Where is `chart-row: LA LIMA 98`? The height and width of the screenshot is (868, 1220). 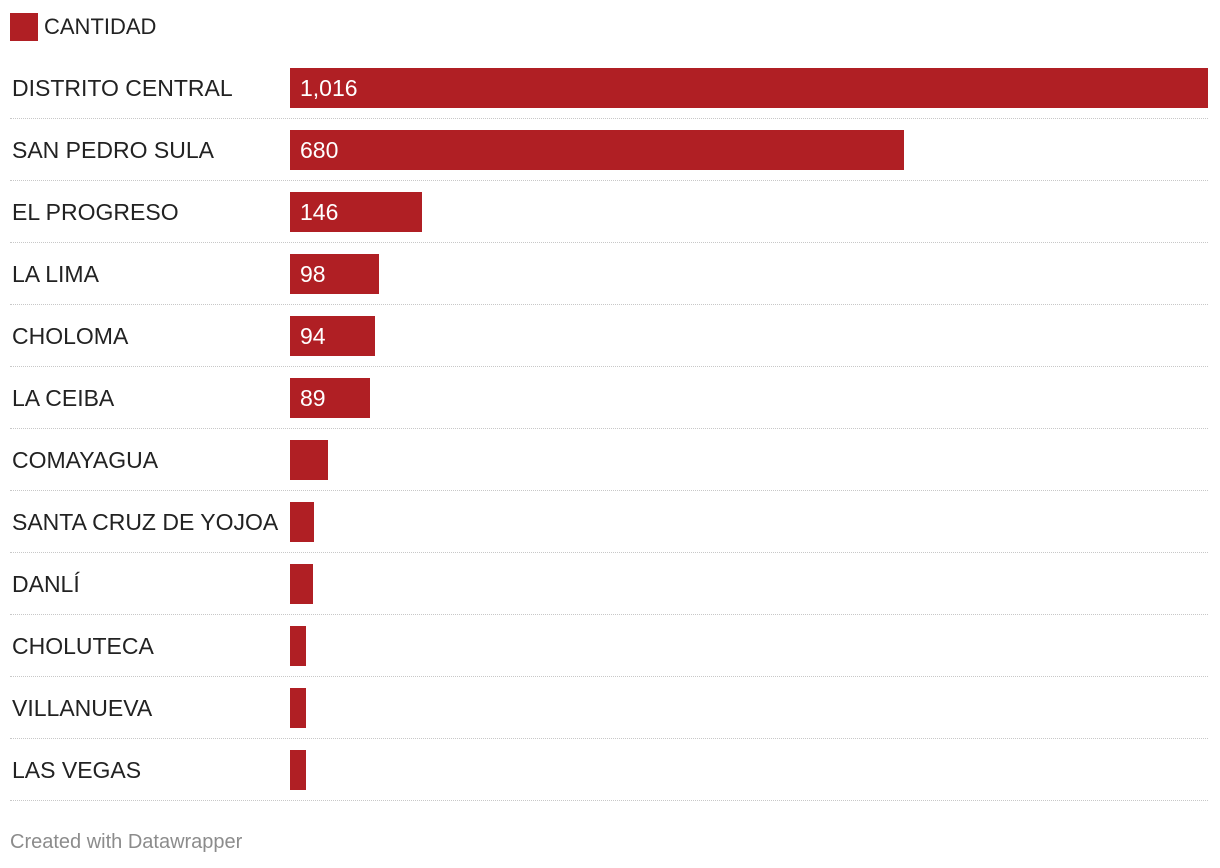 chart-row: LA LIMA 98 is located at coordinates (609, 285).